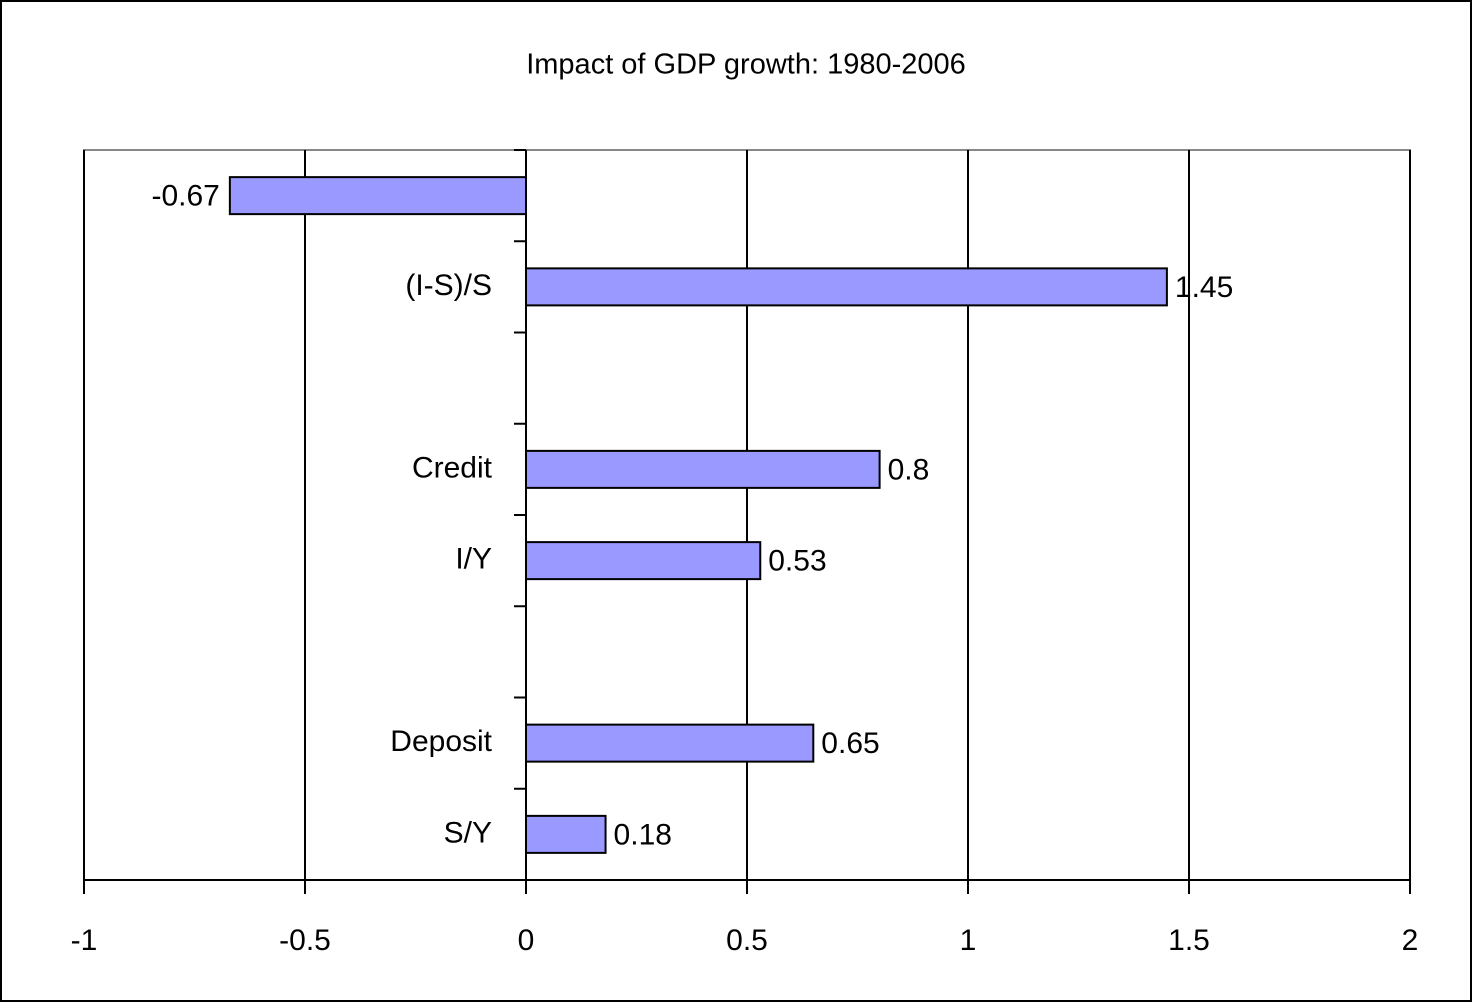  What do you see at coordinates (1410, 940) in the screenshot?
I see `x-tick-label: 2` at bounding box center [1410, 940].